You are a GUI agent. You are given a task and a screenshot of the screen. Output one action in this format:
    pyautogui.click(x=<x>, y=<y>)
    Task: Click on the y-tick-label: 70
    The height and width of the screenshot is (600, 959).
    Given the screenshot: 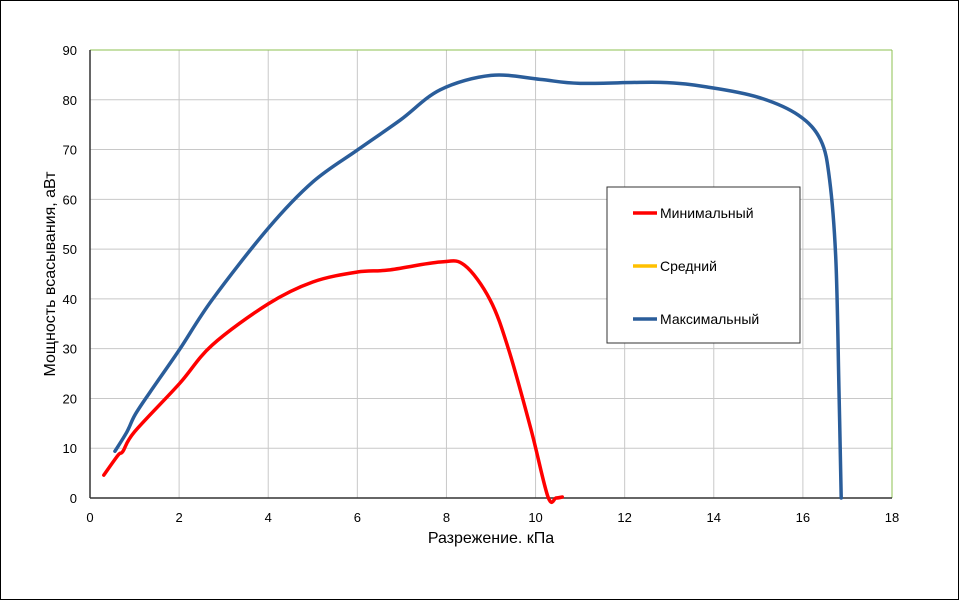 What is the action you would take?
    pyautogui.click(x=70, y=150)
    